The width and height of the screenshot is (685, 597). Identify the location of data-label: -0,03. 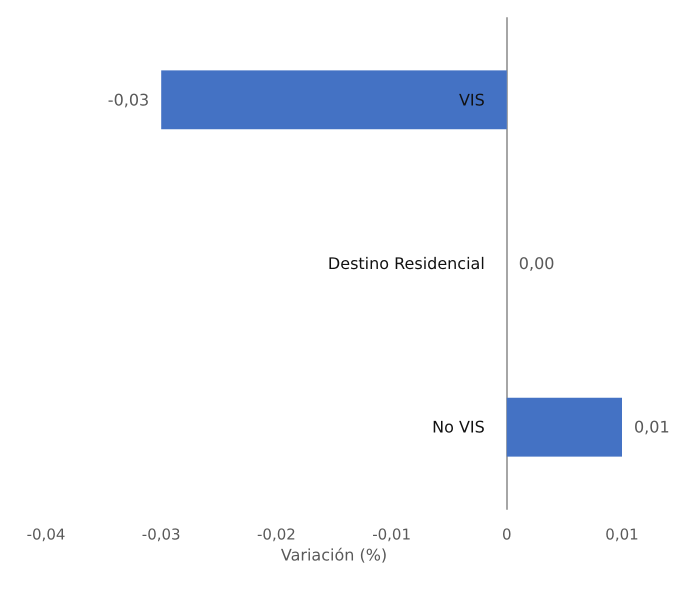
(129, 100).